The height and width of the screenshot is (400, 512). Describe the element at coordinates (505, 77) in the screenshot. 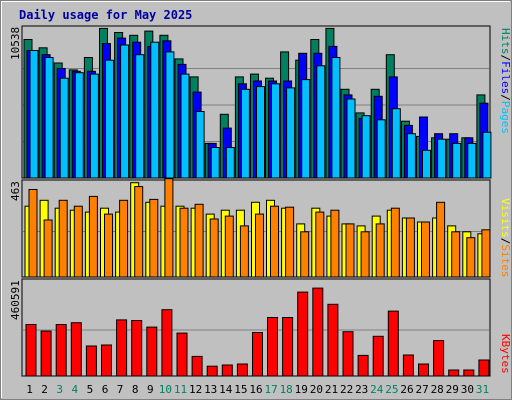

I see `files-label: Files` at that location.